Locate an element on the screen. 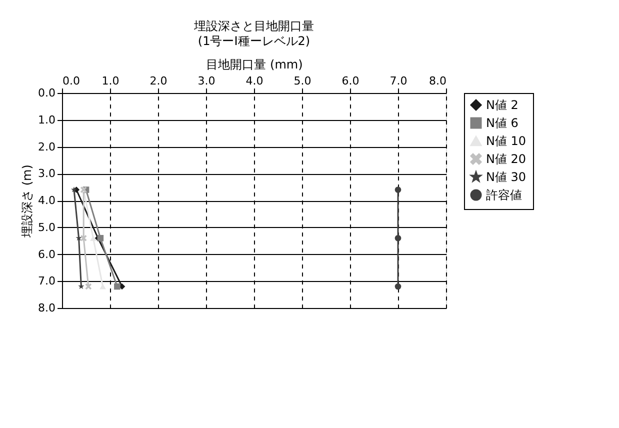 The height and width of the screenshot is (428, 619). legend-label: N値 20 is located at coordinates (506, 159).